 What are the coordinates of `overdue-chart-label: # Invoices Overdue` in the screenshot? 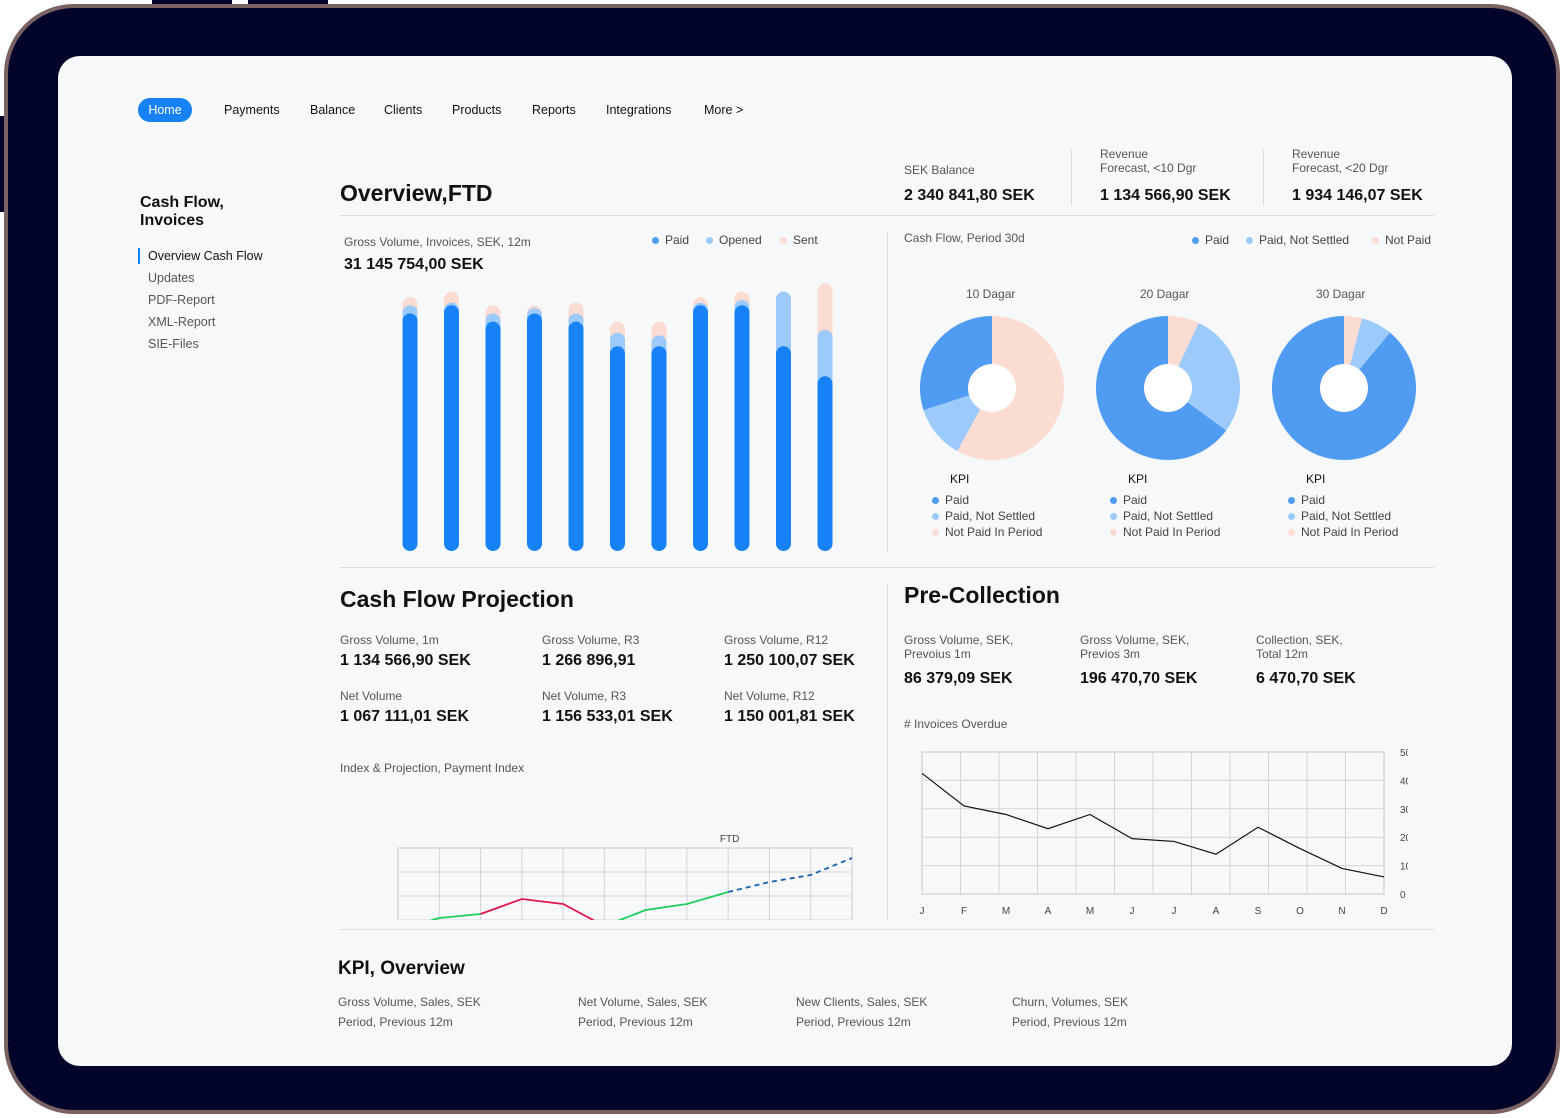 It's located at (956, 724).